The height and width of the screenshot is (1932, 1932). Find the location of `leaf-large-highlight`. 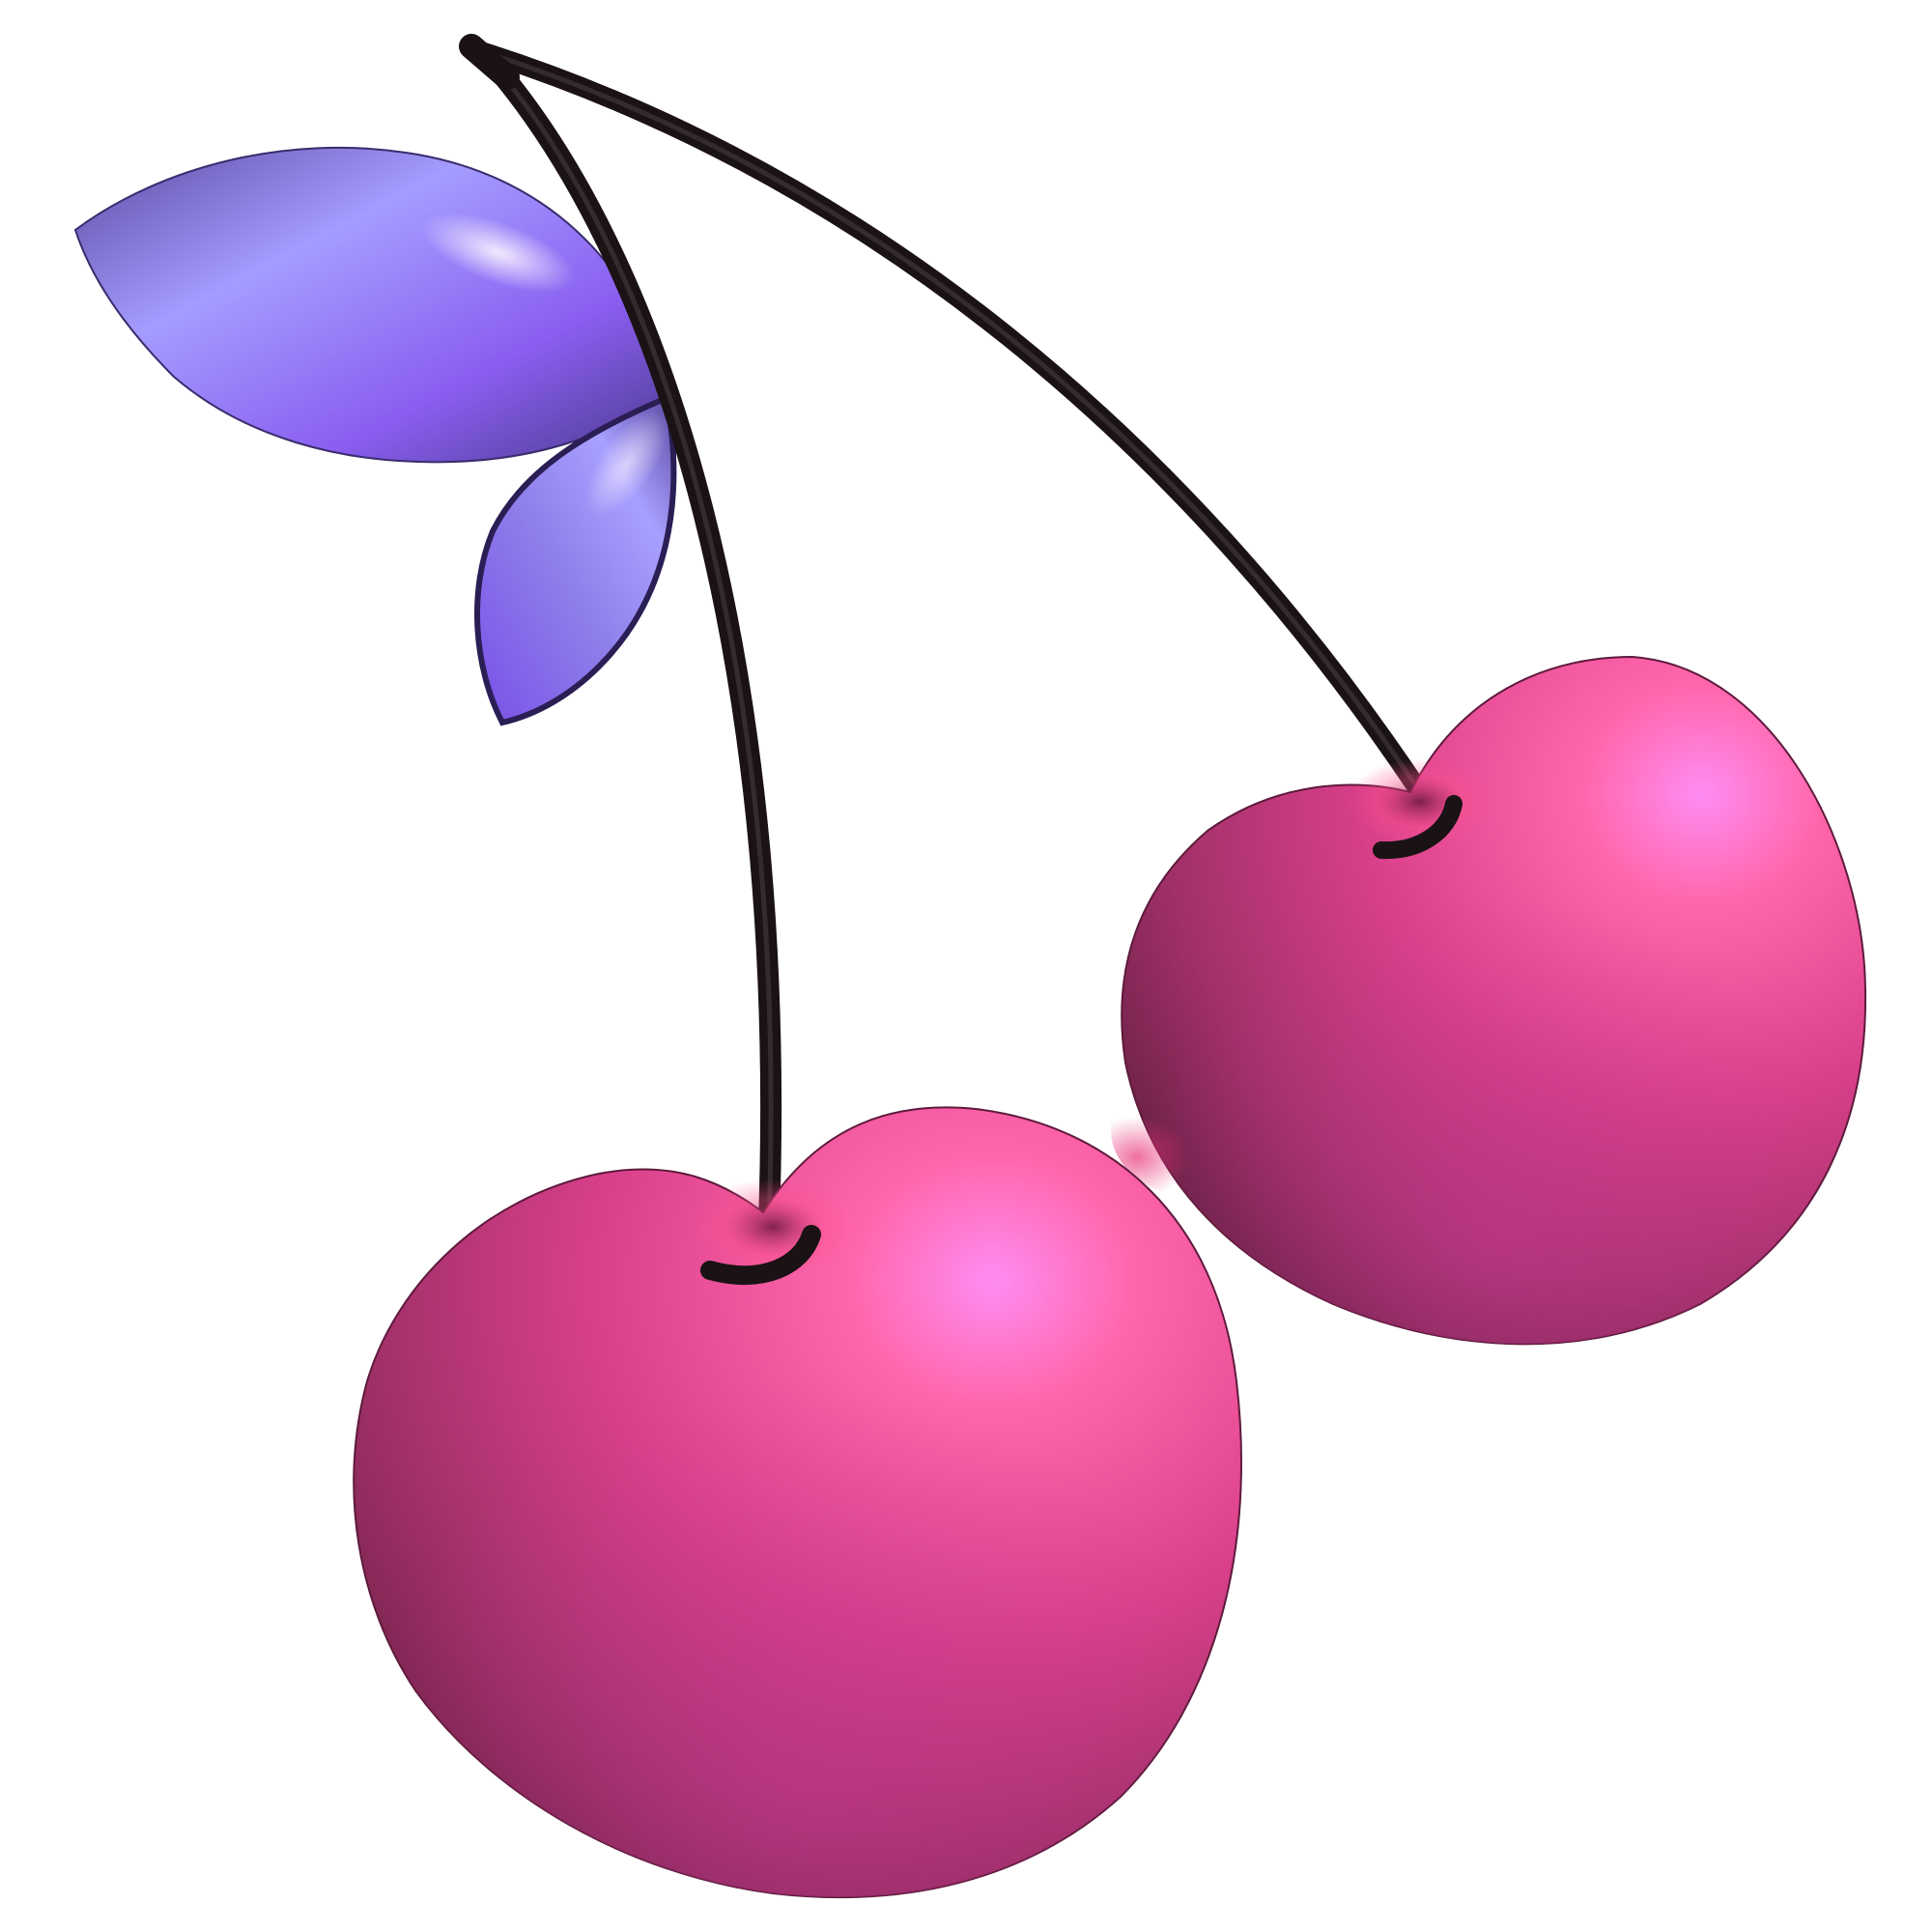

leaf-large-highlight is located at coordinates (483, 261).